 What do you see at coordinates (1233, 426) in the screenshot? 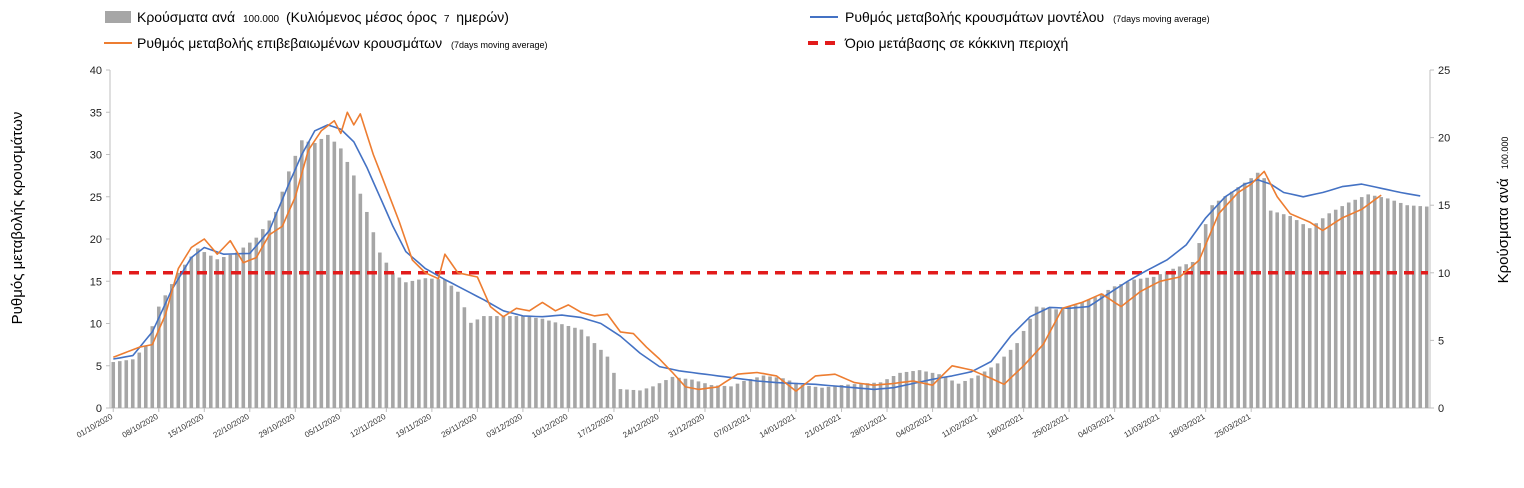
I see `x-tick-label: 25/03/2021` at bounding box center [1233, 426].